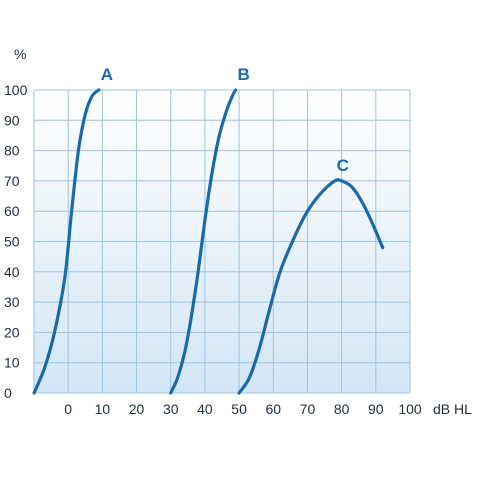 The height and width of the screenshot is (480, 482). I want to click on curve-label-c: C, so click(343, 165).